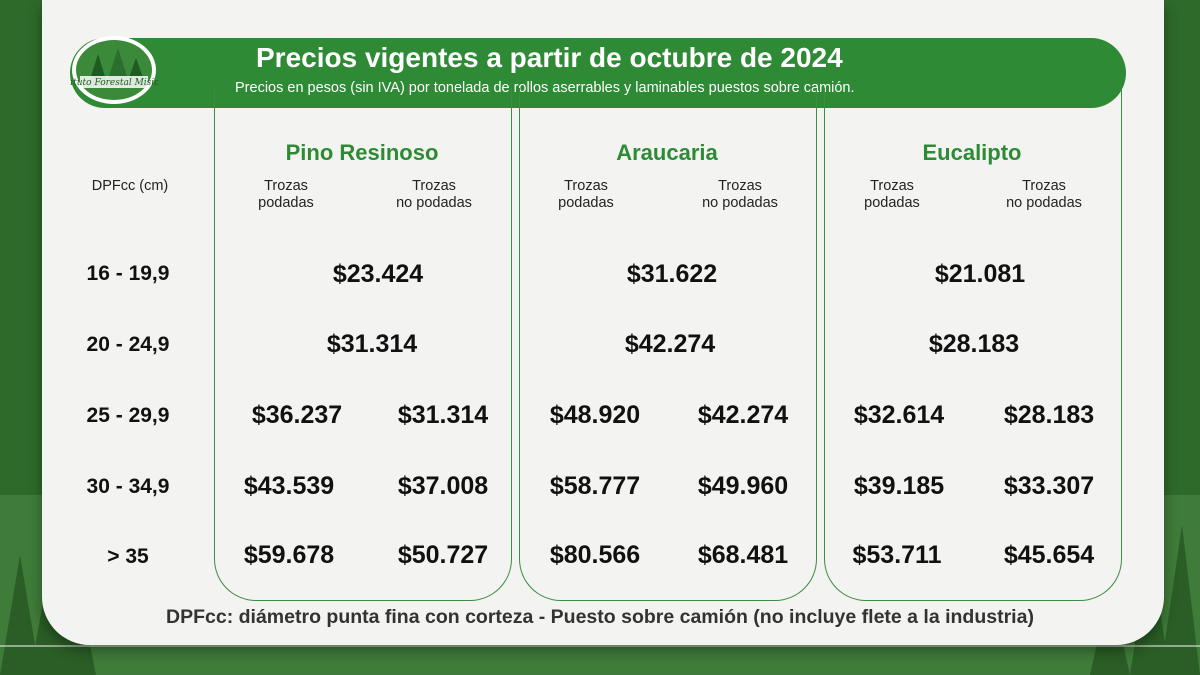 Image resolution: width=1200 pixels, height=675 pixels. Describe the element at coordinates (114, 83) in the screenshot. I see `logo-text: Instituto Forestal Misiones` at that location.